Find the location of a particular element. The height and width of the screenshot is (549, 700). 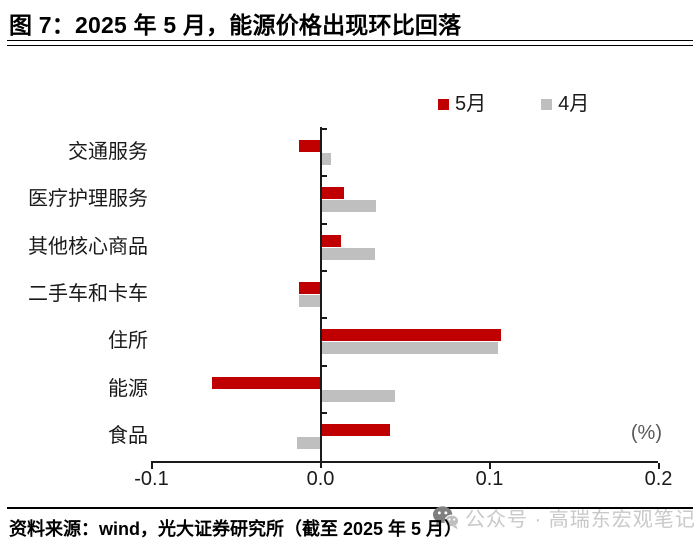

x-tick-label: 0.2 is located at coordinates (658, 479).